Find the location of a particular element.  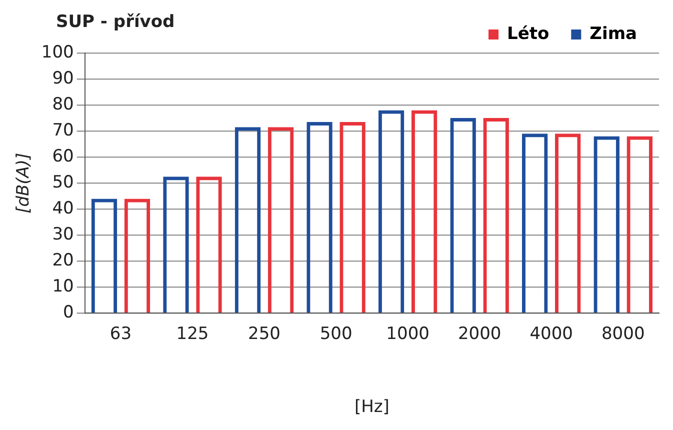

x-tick-label: 8000 is located at coordinates (623, 334).